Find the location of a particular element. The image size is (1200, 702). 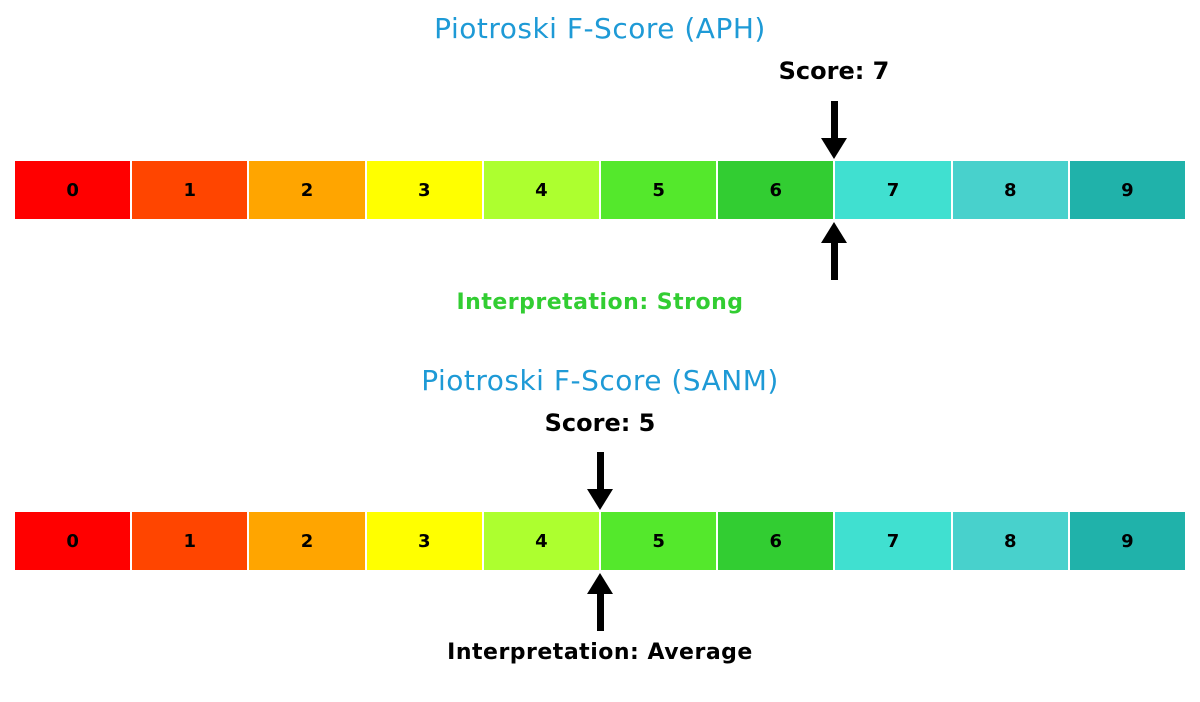

chart-title-aph: Piotroski F-Score (APH) is located at coordinates (600, 28).